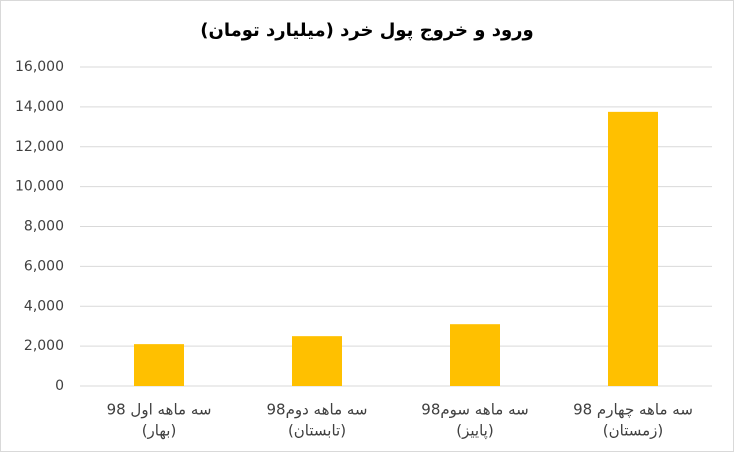 Image resolution: width=734 pixels, height=452 pixels. What do you see at coordinates (317, 431) in the screenshot?
I see `x-tick-label: (تابستان)` at bounding box center [317, 431].